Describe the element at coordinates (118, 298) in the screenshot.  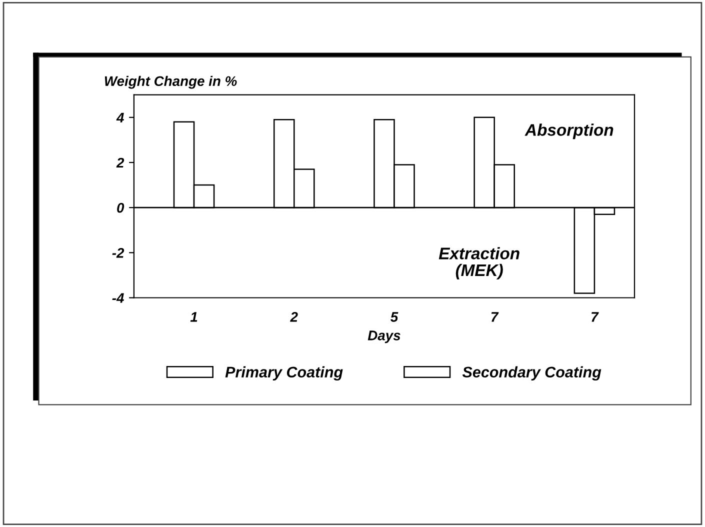
I see `y-tick-label: -4` at that location.